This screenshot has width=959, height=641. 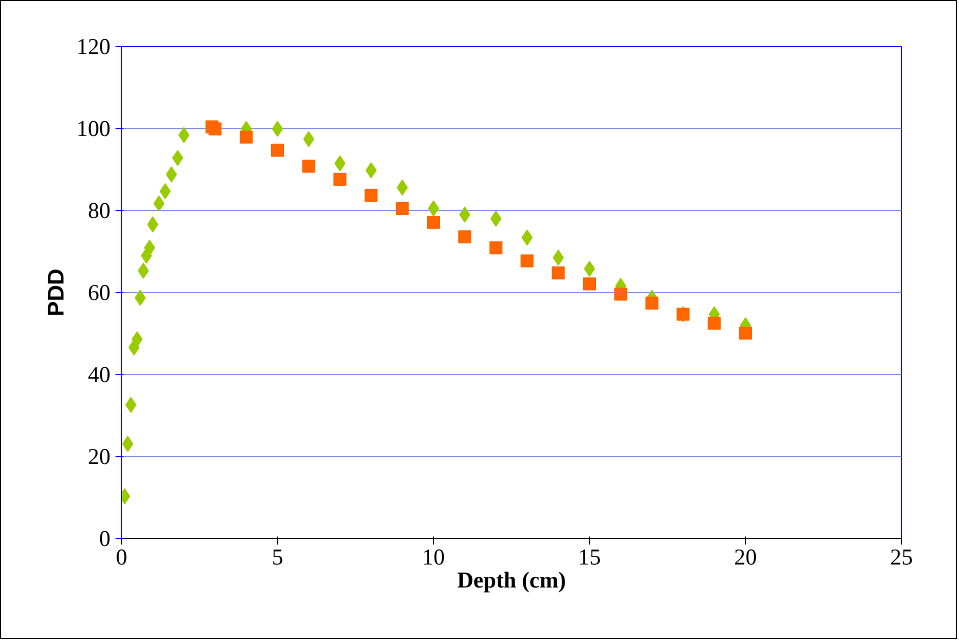 I want to click on y-tick-label: 80, so click(x=99, y=210).